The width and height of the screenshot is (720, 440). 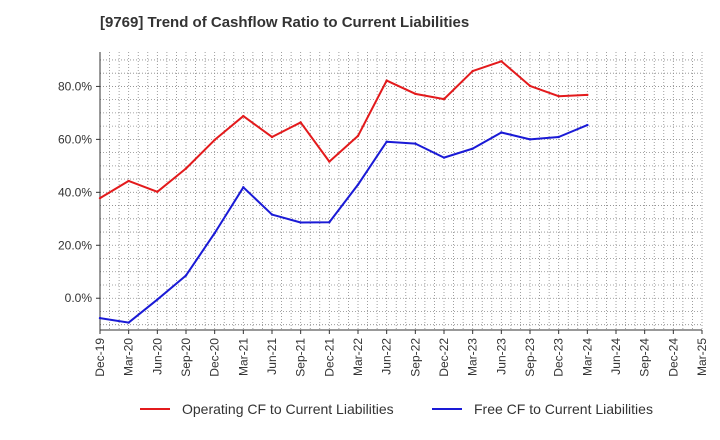 I want to click on x-tick-label: Dec-21, so click(x=329, y=357).